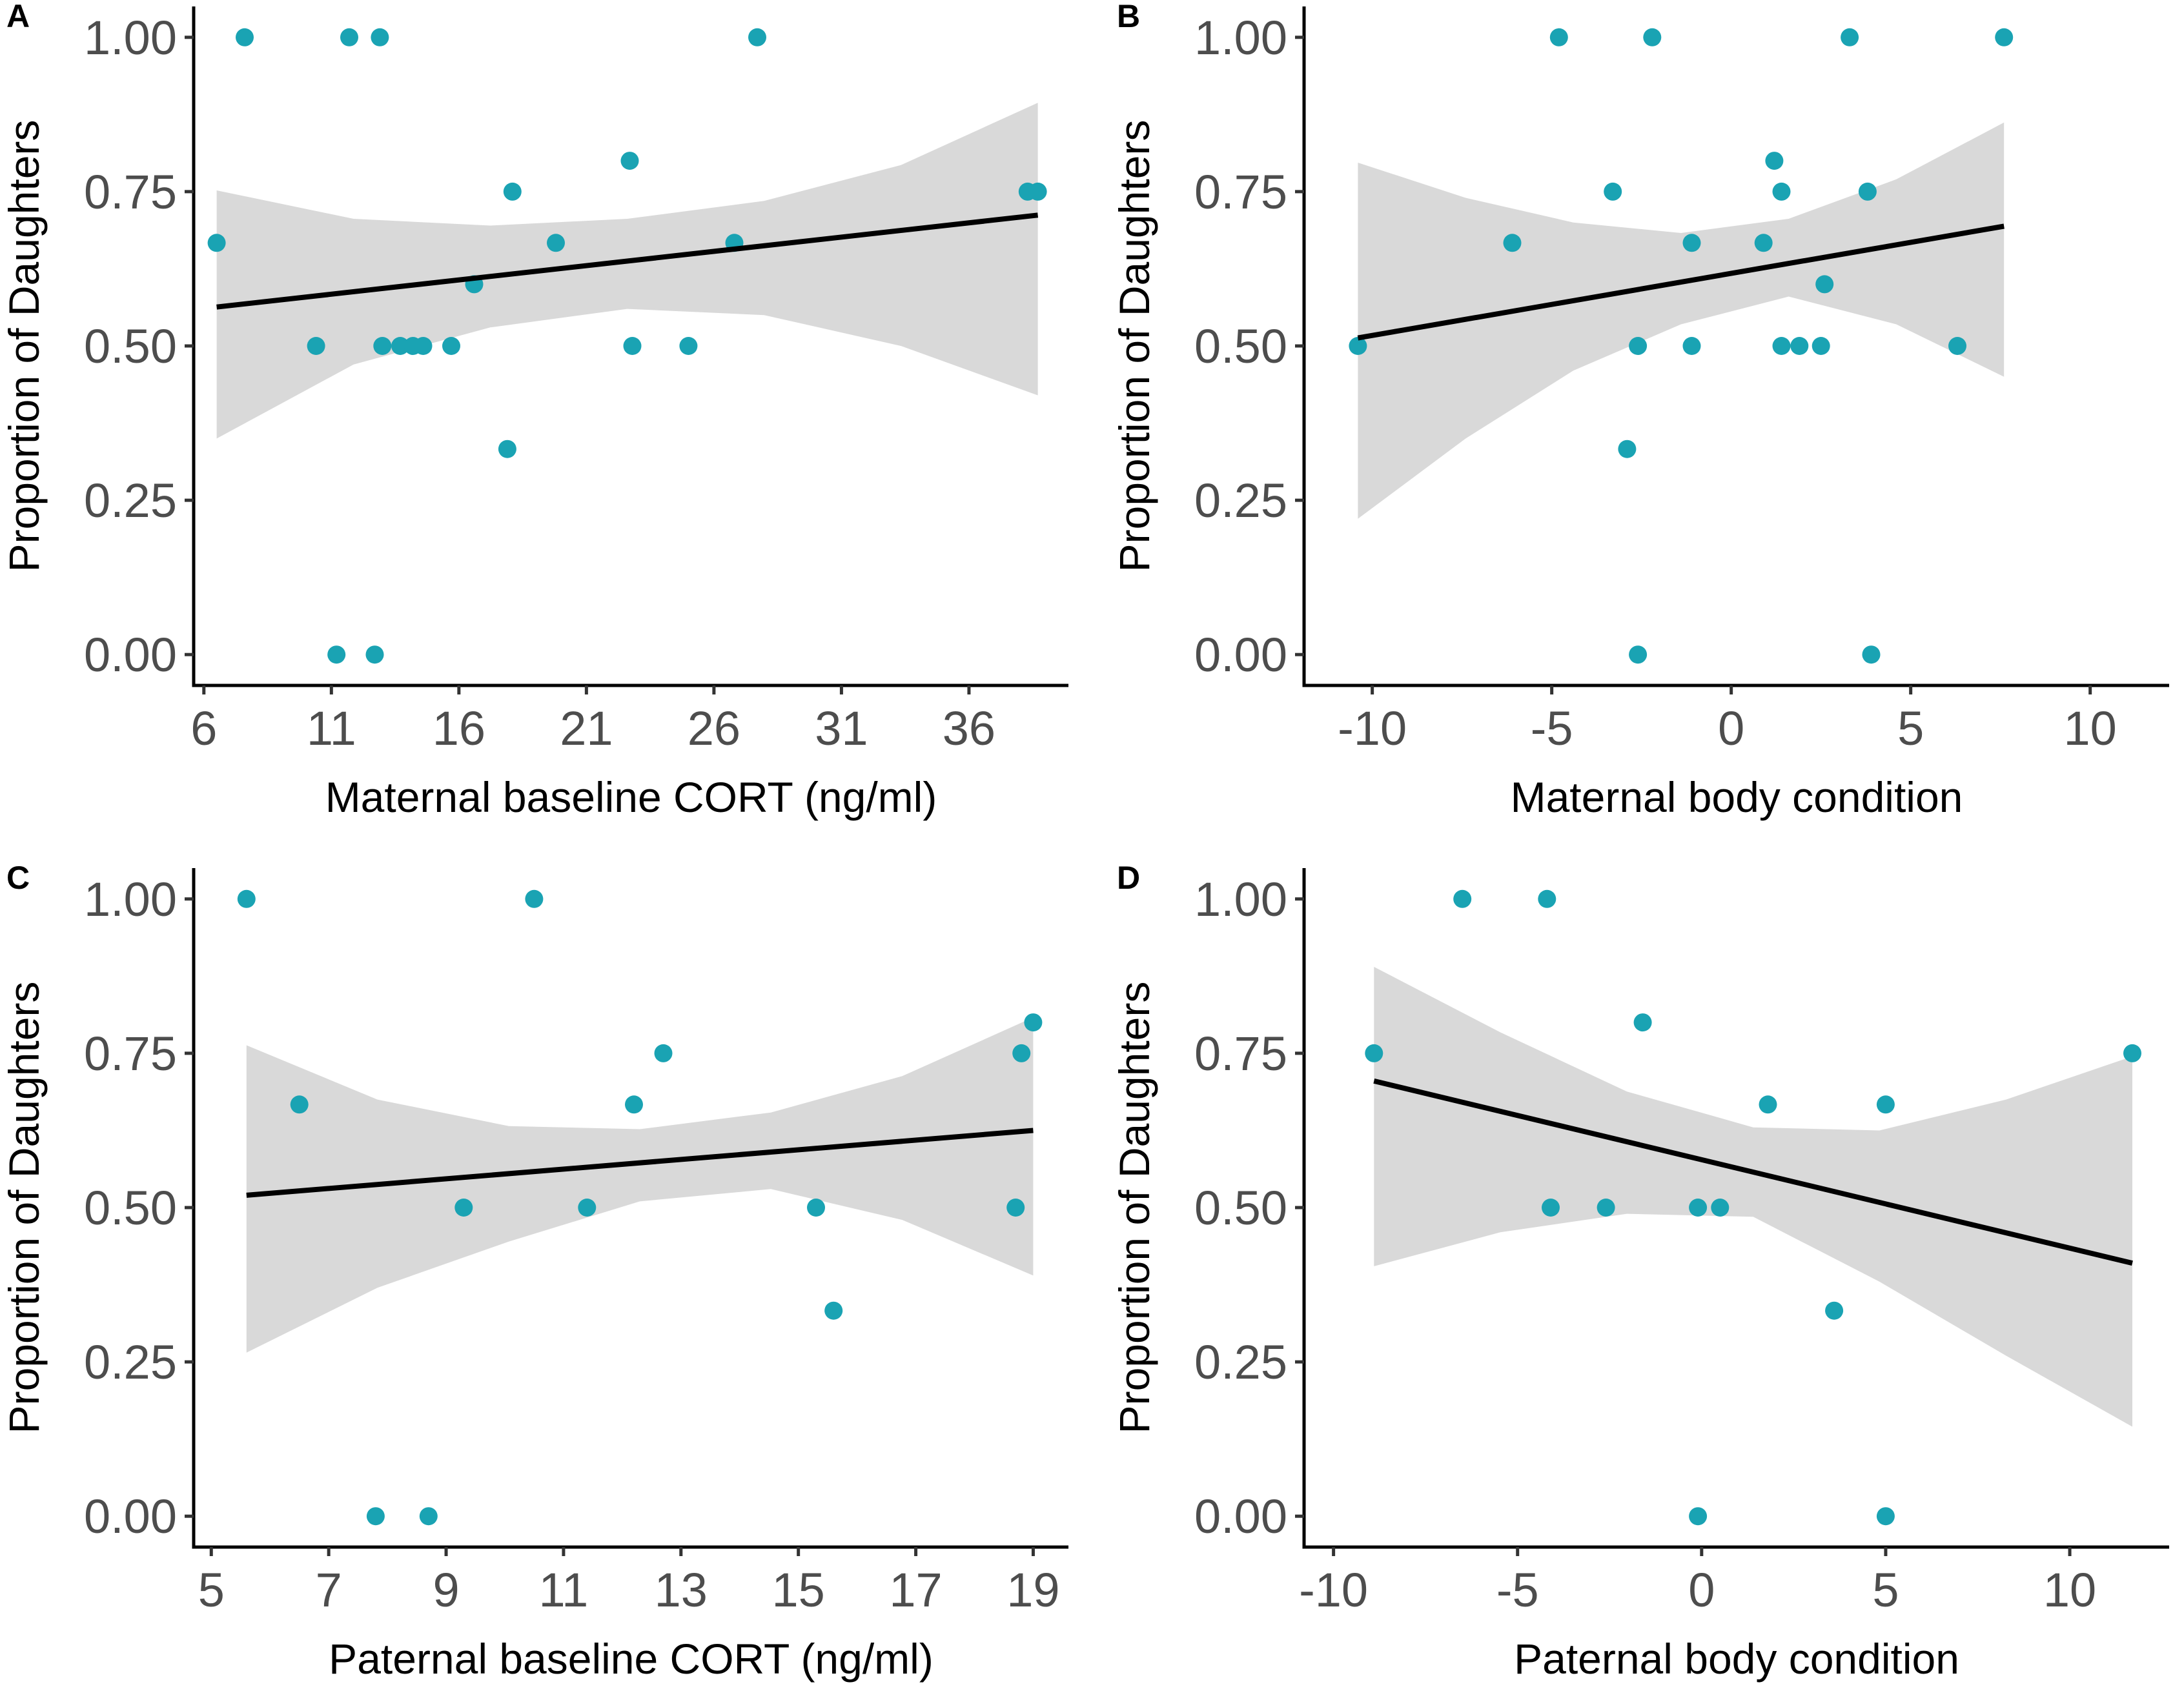 Image resolution: width=2184 pixels, height=1691 pixels. Describe the element at coordinates (798, 1590) in the screenshot. I see `x-tick-label: 15` at that location.